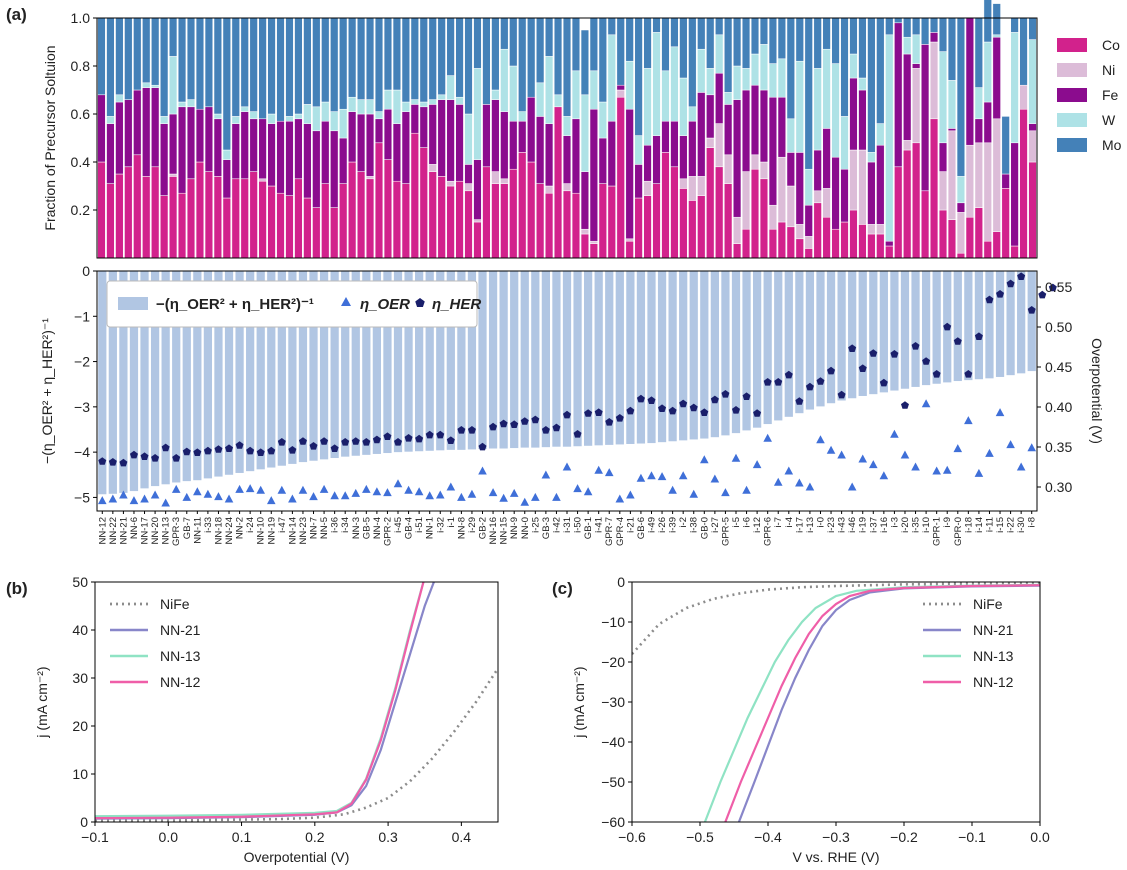  Describe the element at coordinates (303, 530) in the screenshot. I see `x-tick-label: NN-23` at that location.